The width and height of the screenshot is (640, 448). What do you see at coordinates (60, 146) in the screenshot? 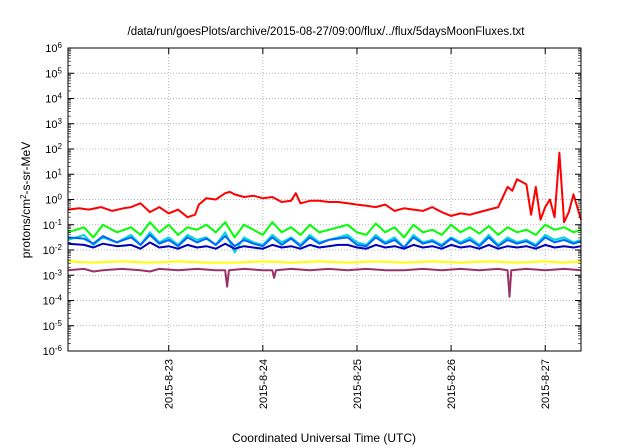
I see `y-tick-exponent: 2` at bounding box center [60, 146].